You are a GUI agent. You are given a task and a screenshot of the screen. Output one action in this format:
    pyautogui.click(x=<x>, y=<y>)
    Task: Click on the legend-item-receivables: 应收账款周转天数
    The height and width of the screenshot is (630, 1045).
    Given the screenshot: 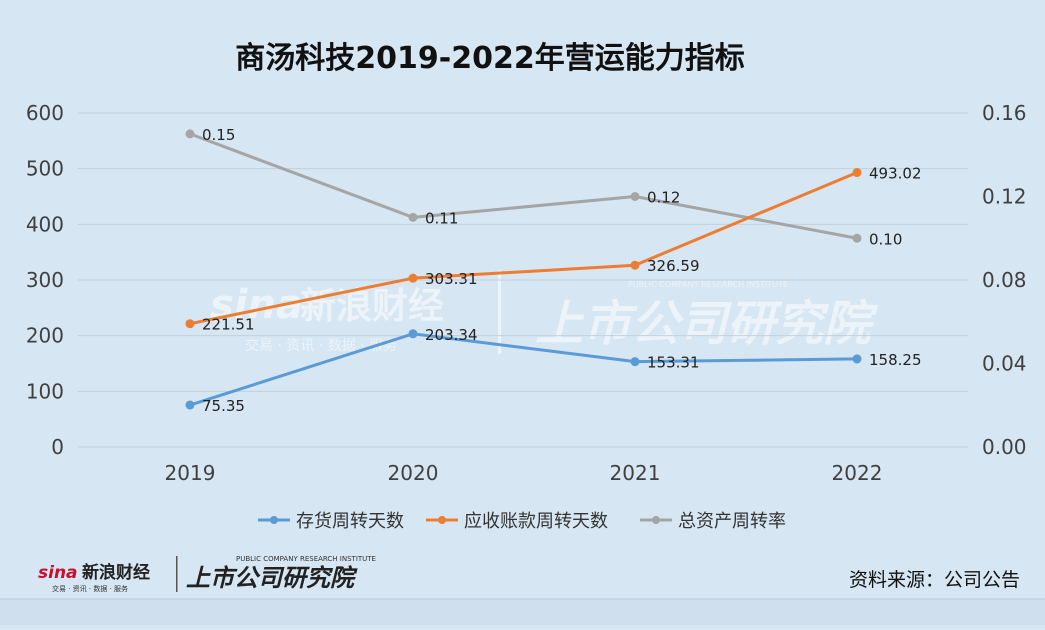 What is the action you would take?
    pyautogui.click(x=517, y=521)
    